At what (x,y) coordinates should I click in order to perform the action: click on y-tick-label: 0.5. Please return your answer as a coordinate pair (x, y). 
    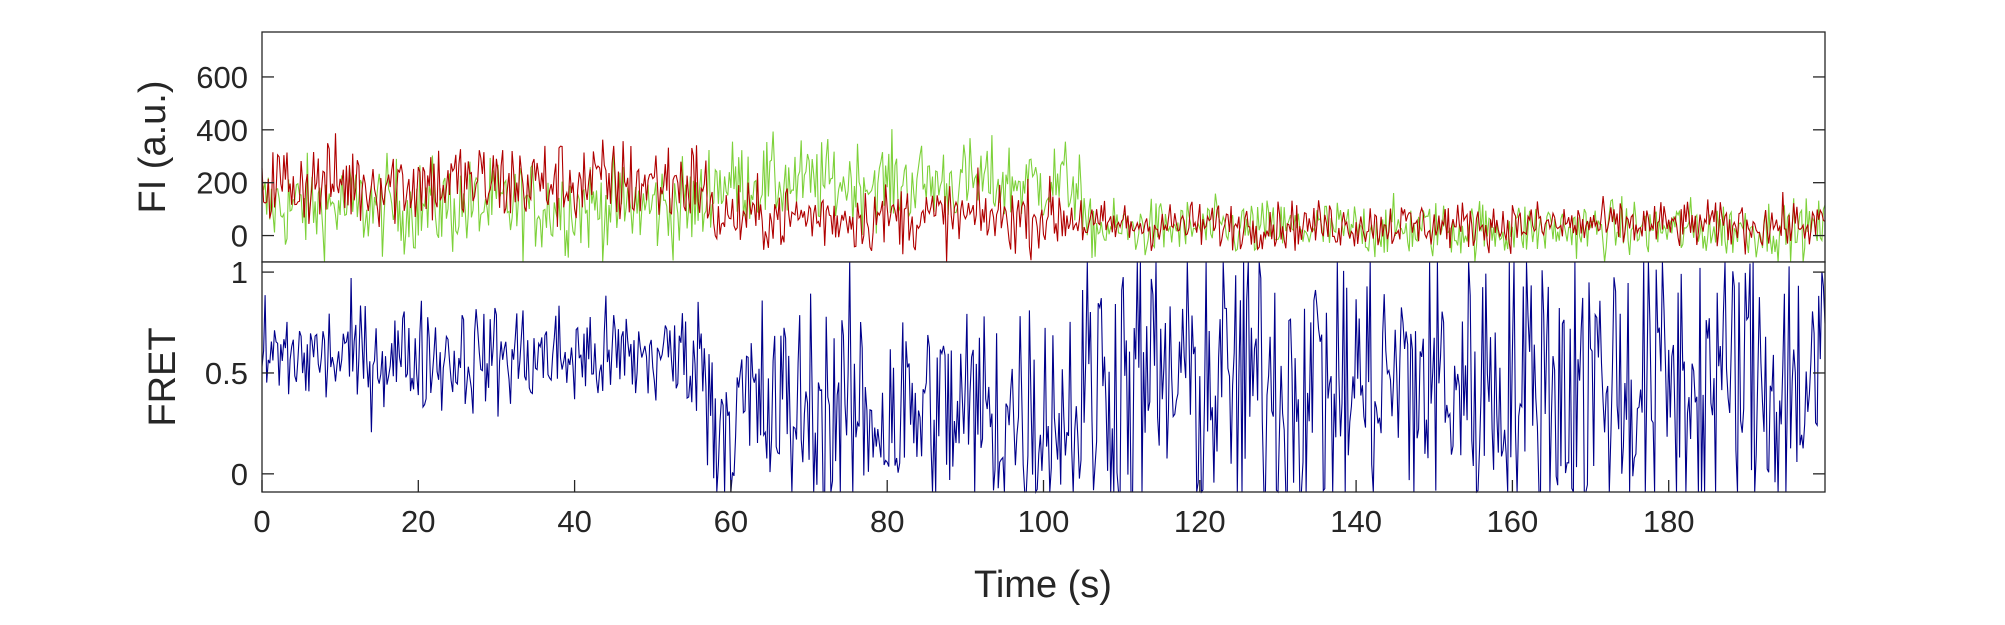
    Looking at the image, I should click on (226, 373).